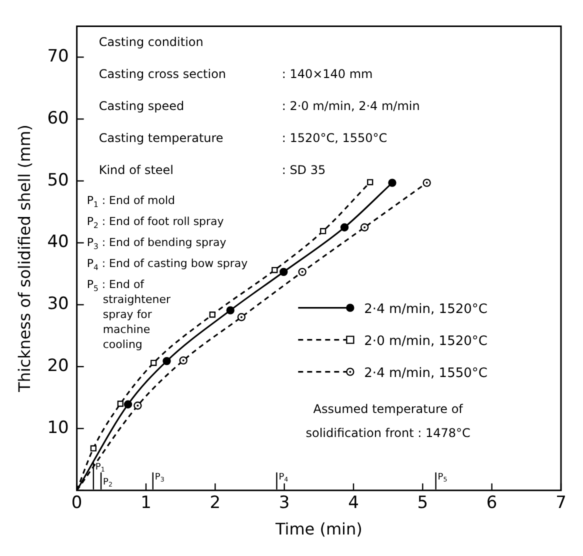 Image resolution: width=583 pixels, height=556 pixels. Describe the element at coordinates (58, 180) in the screenshot. I see `y-tick-label: 50` at that location.